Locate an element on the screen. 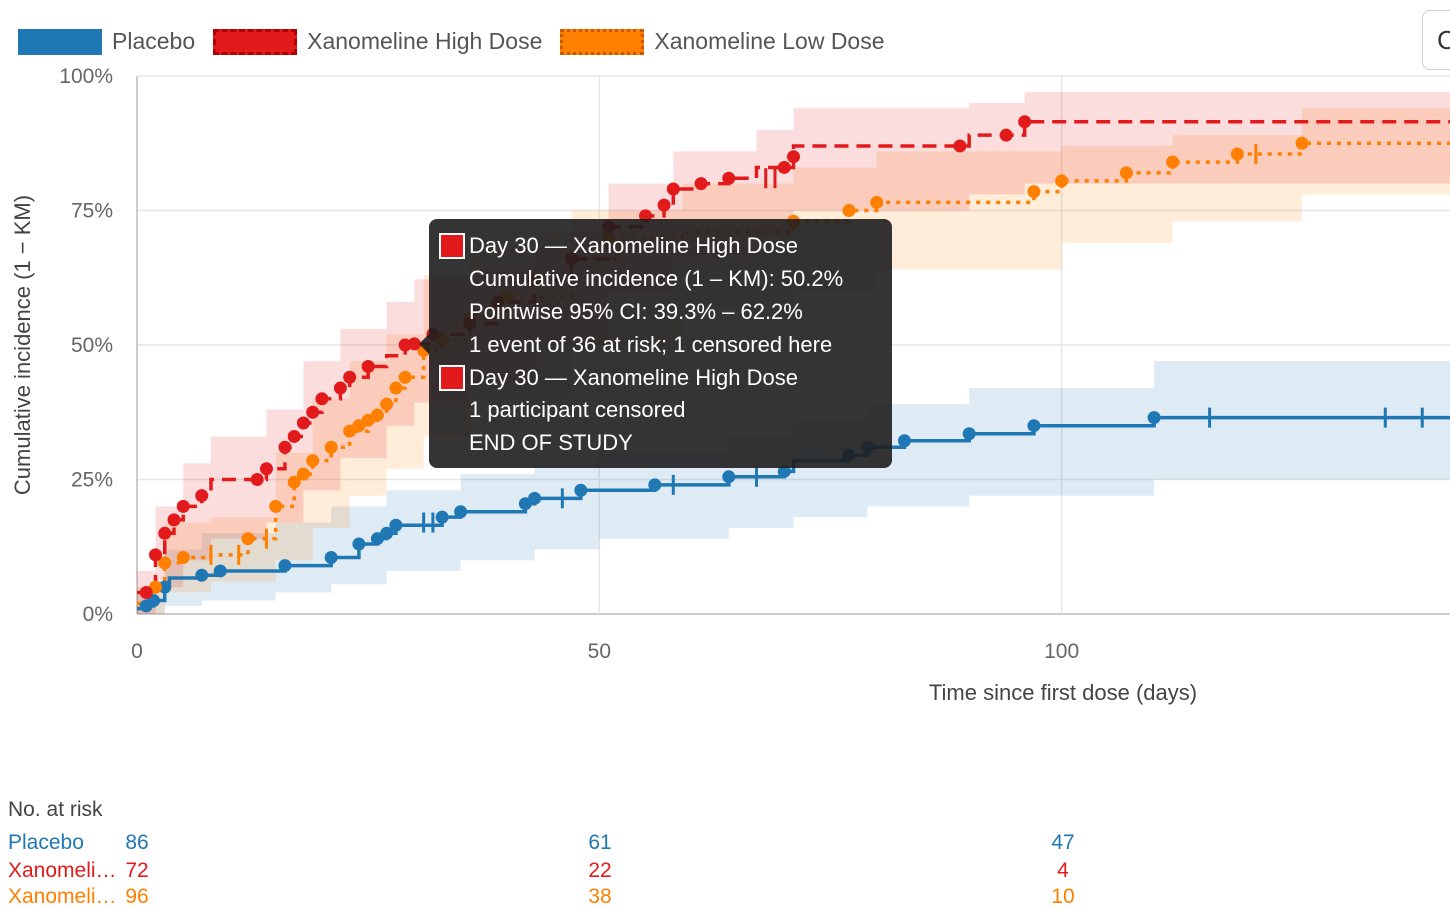 The height and width of the screenshot is (909, 1450). y-tick-label: 75% is located at coordinates (92, 211).